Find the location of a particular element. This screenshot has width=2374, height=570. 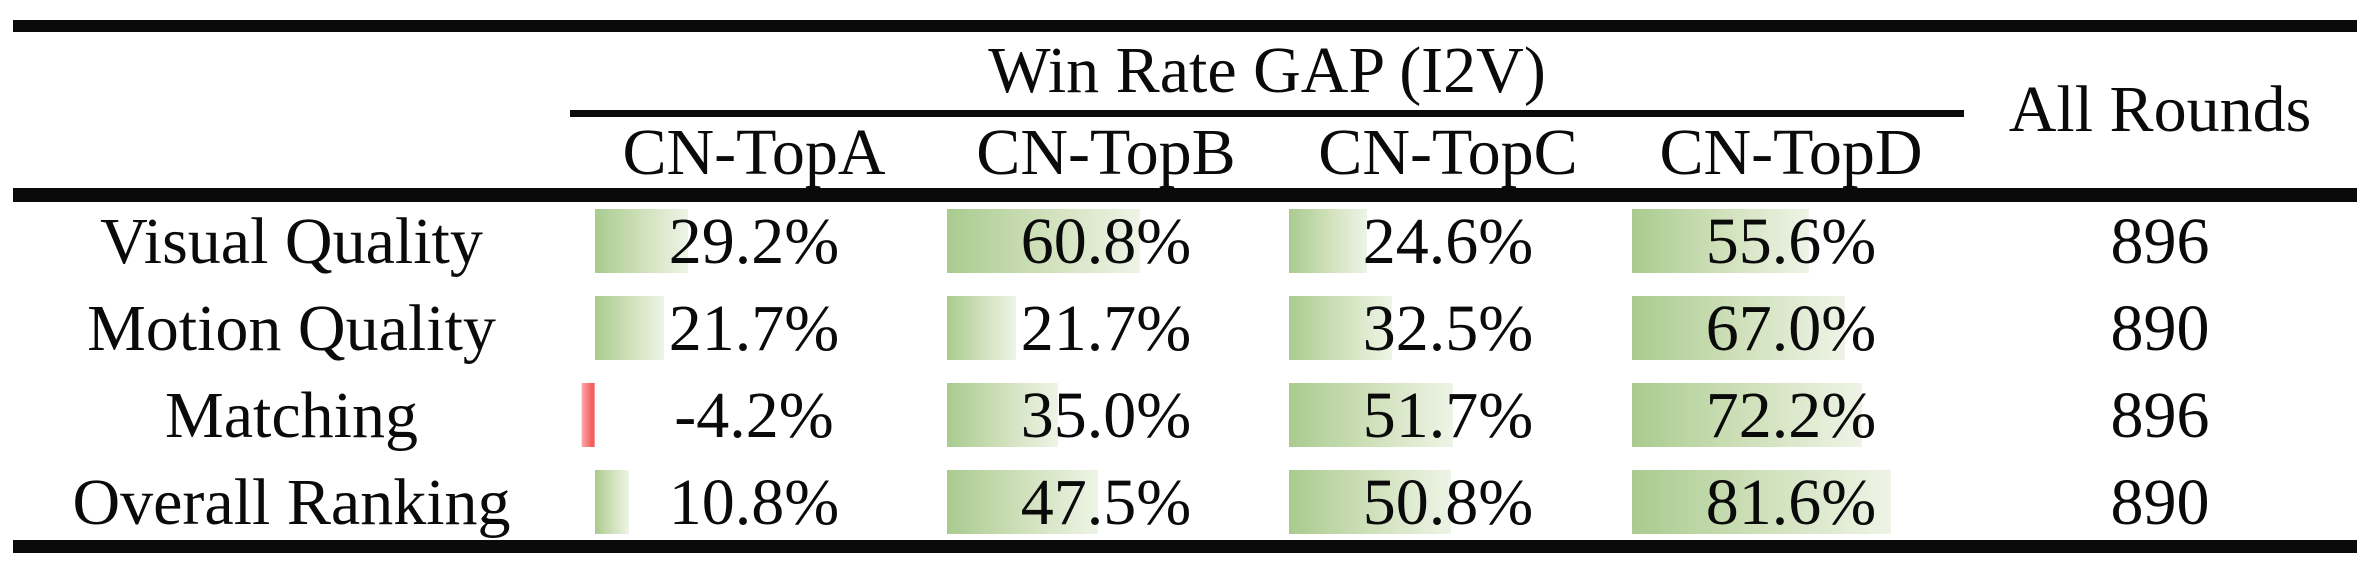

bottom-rule is located at coordinates (1185, 546).